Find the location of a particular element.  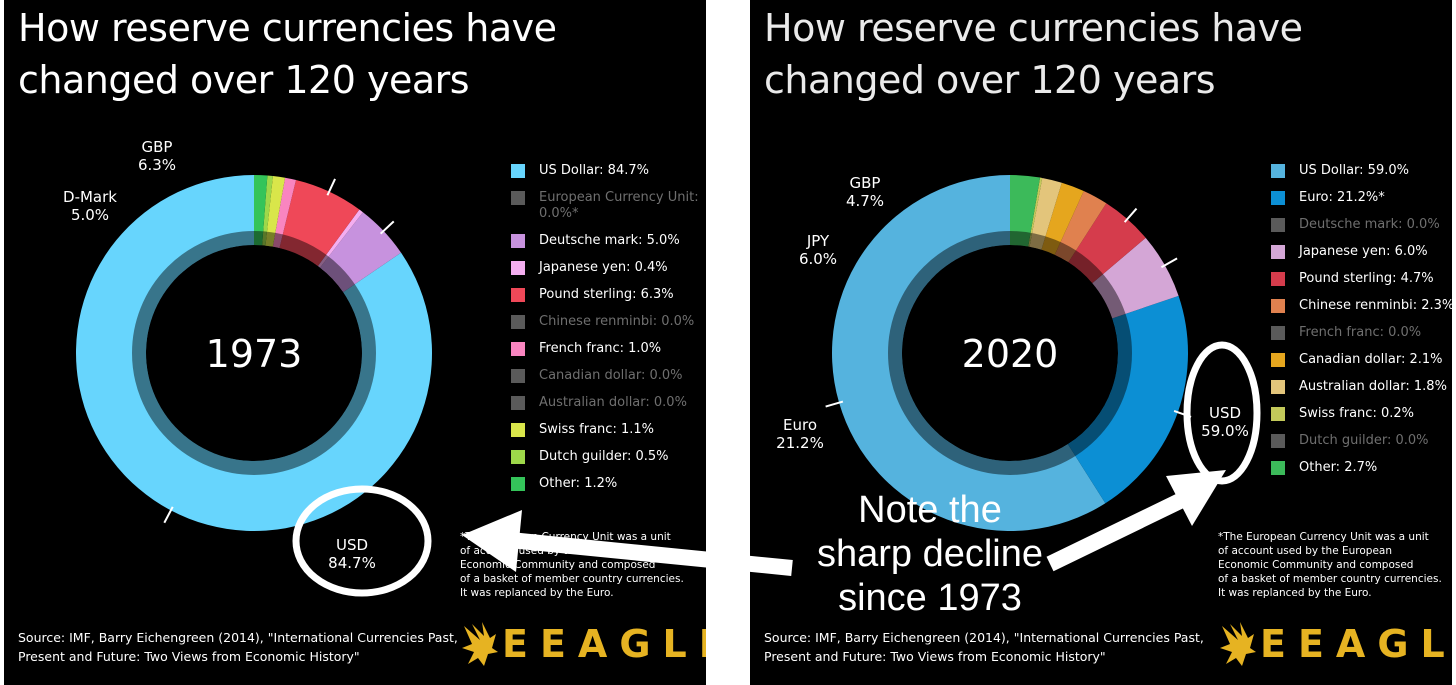

slice-chinese-renminbi is located at coordinates (1080, 227).